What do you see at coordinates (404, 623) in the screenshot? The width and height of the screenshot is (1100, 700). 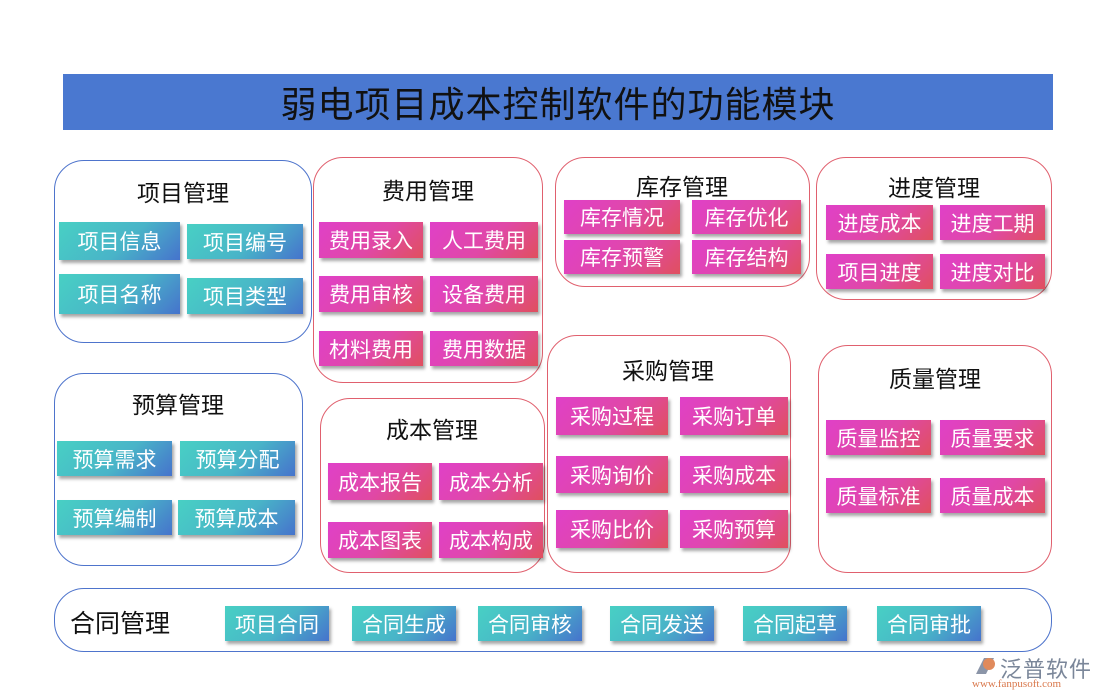 I see `function-button: 合同生成` at bounding box center [404, 623].